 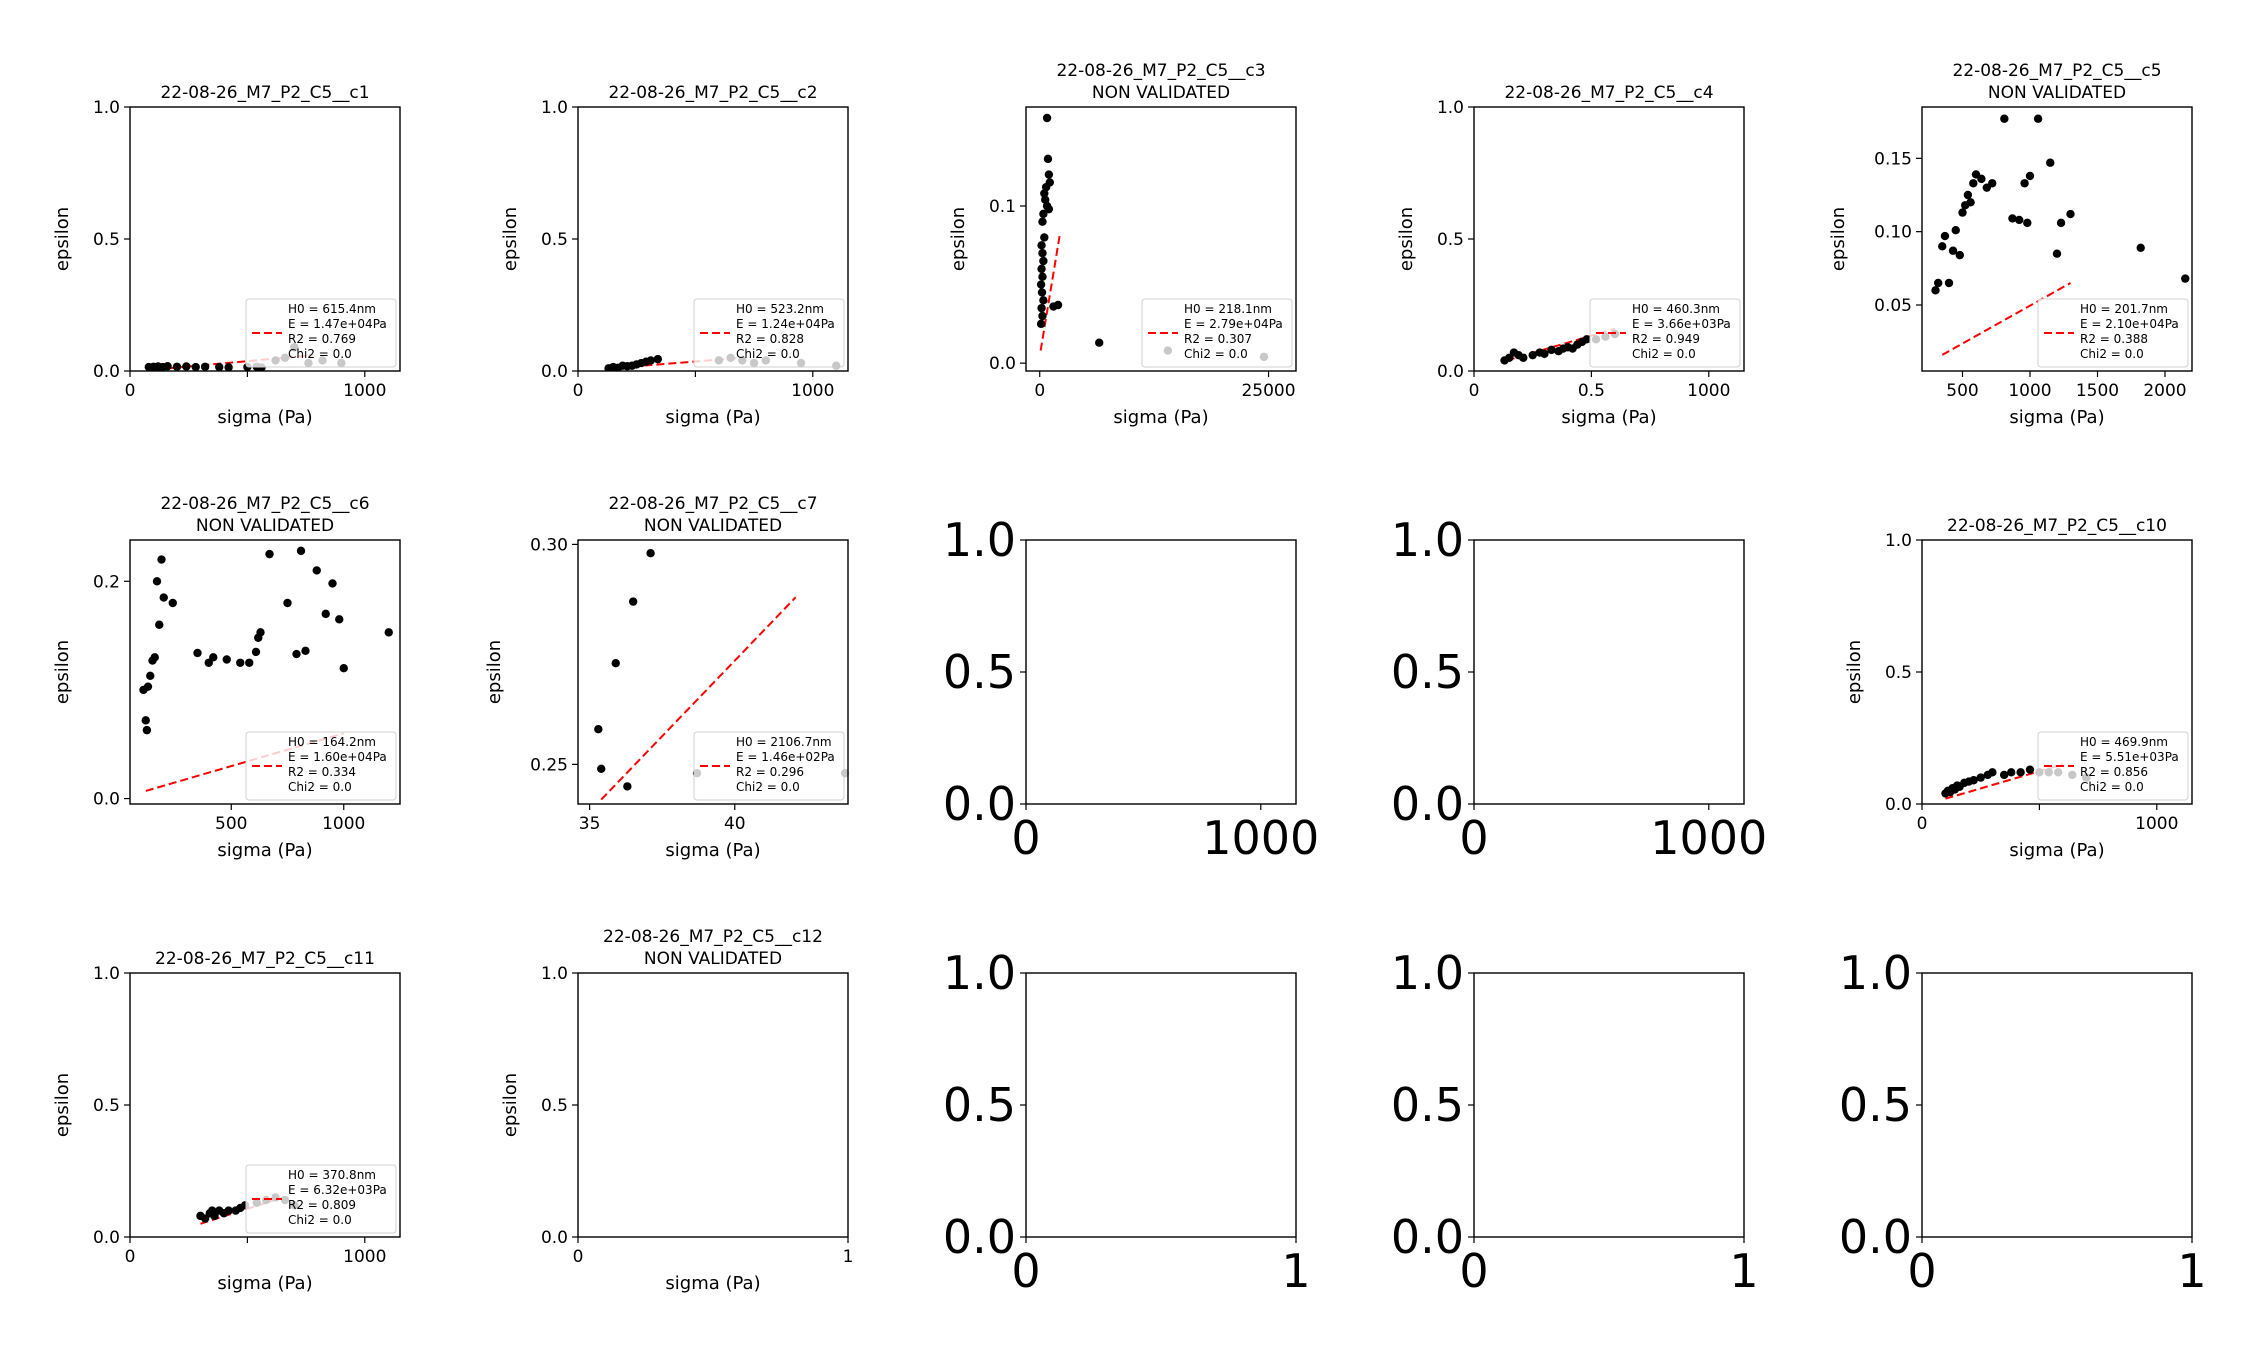 I want to click on legend-entry: R2 = 0.296, so click(x=770, y=772).